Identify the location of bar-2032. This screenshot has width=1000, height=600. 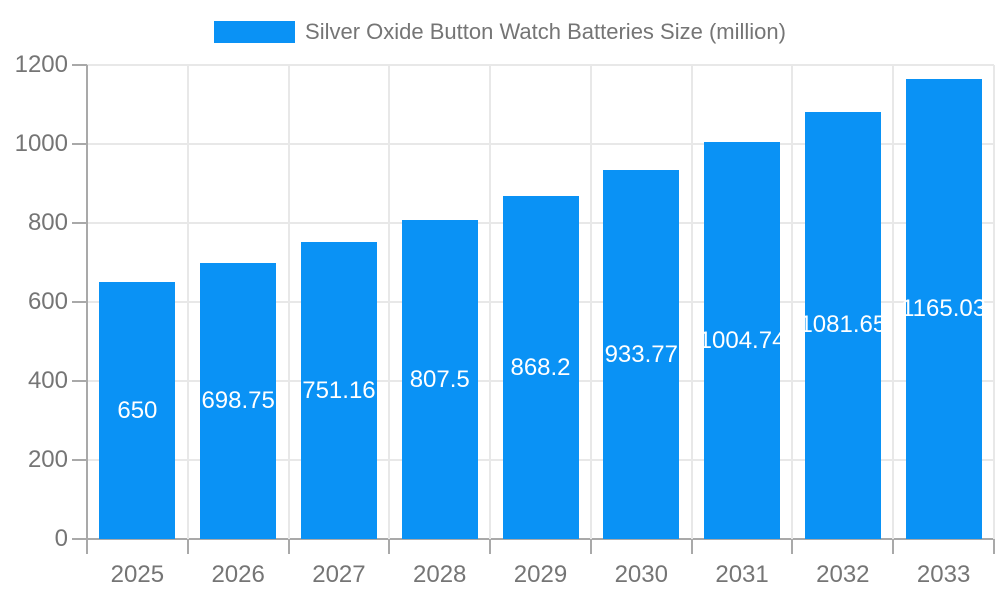
(842, 325).